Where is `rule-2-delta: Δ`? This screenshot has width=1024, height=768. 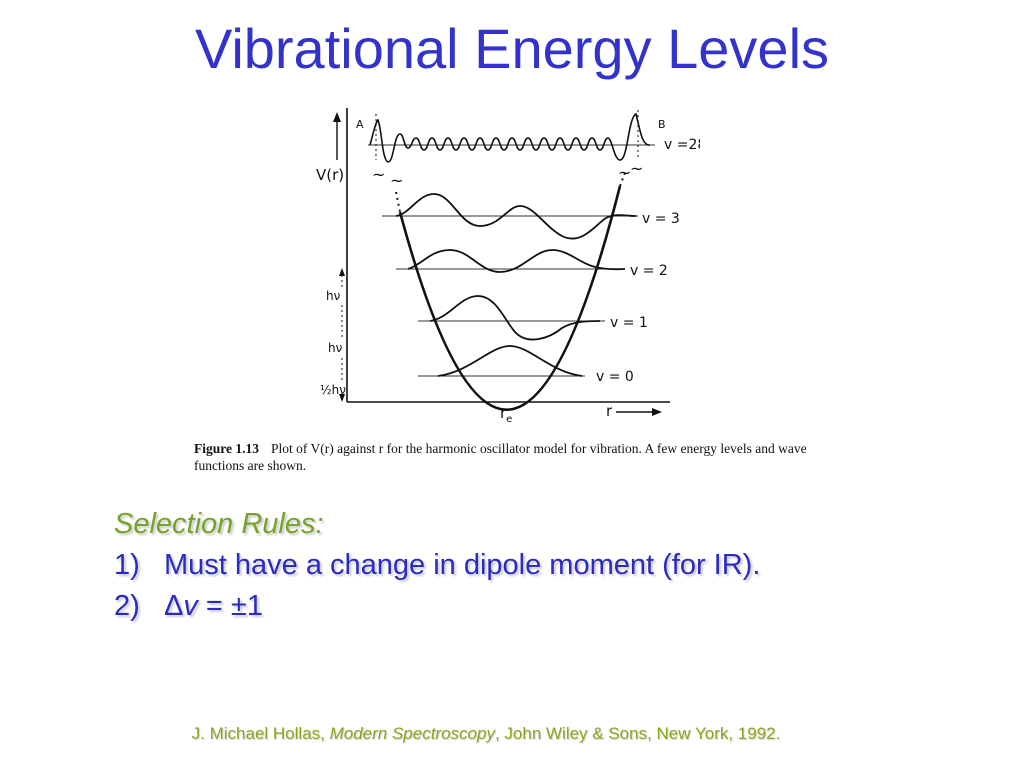
rule-2-delta: Δ is located at coordinates (174, 606).